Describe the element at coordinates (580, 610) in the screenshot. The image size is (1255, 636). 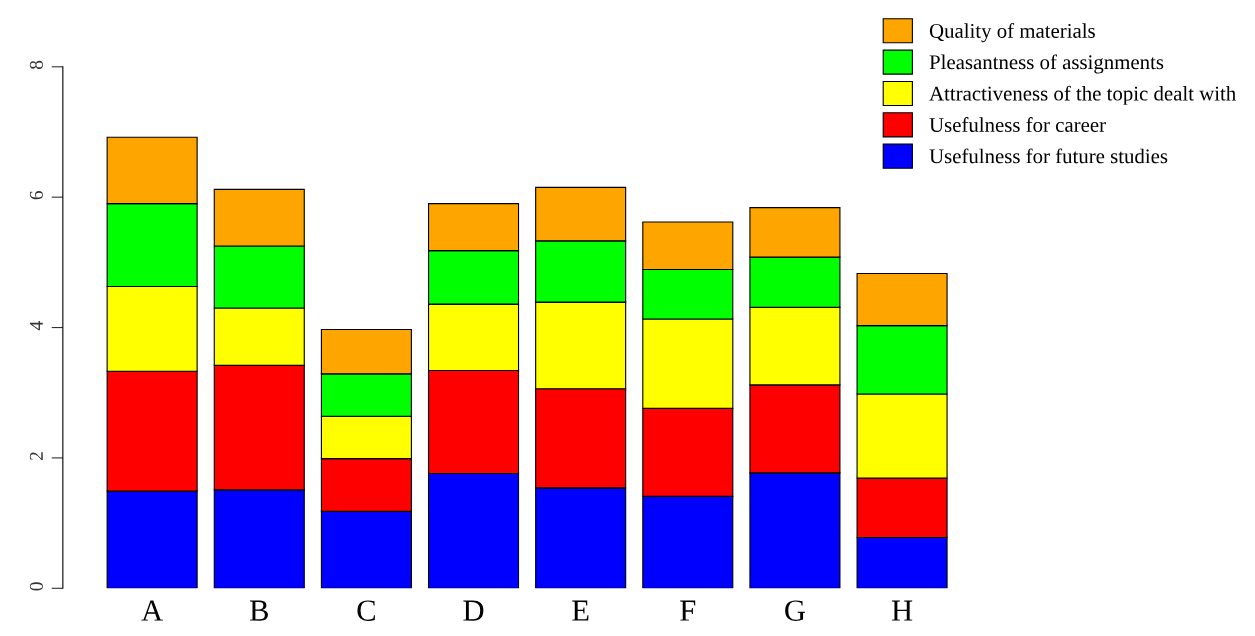
I see `x-tick-label: E` at that location.